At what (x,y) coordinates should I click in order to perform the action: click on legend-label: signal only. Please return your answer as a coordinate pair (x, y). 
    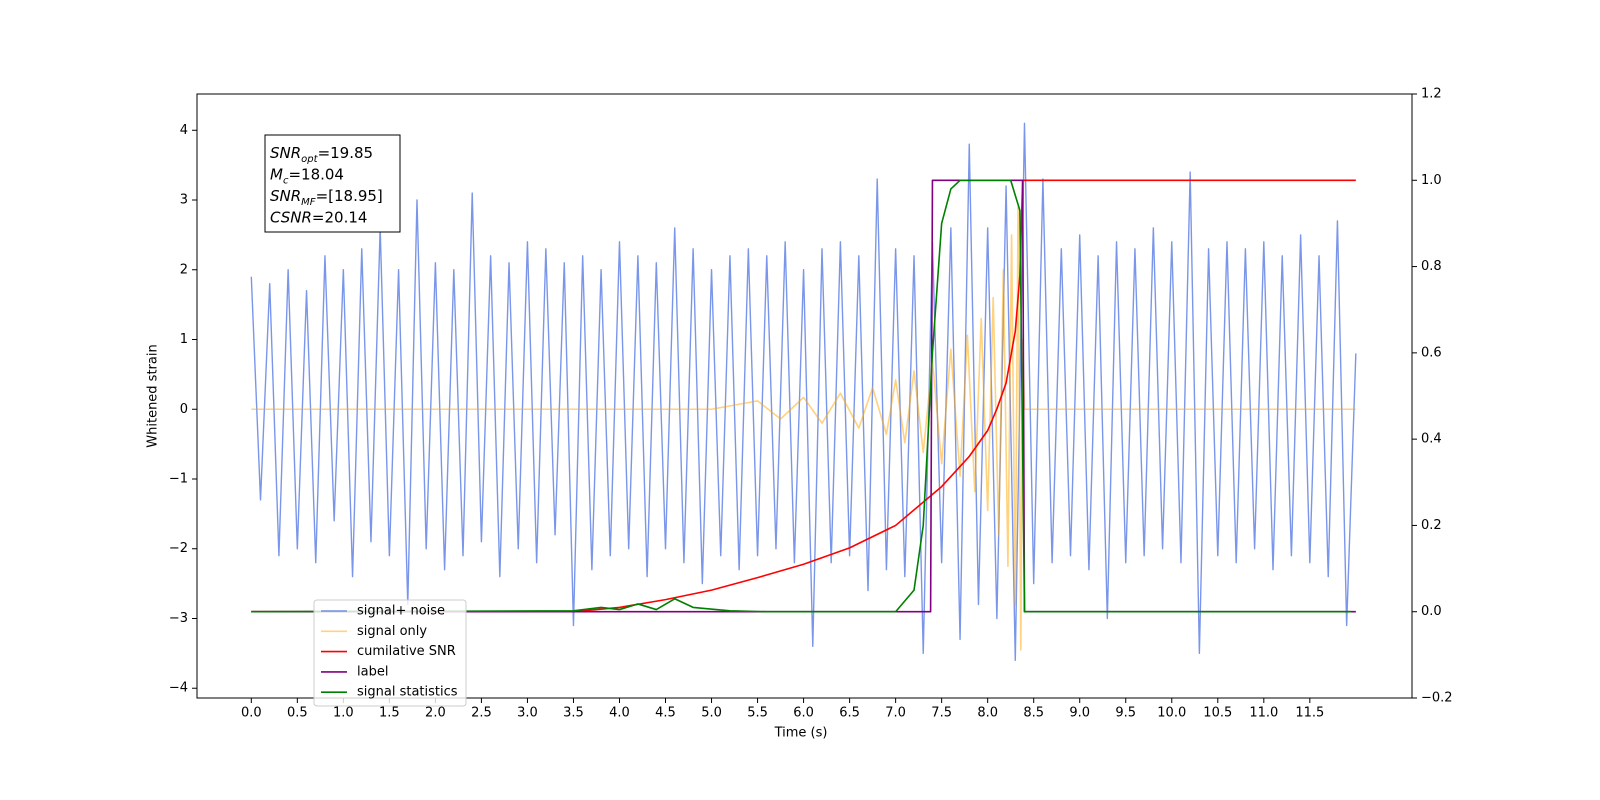
    Looking at the image, I should click on (392, 631).